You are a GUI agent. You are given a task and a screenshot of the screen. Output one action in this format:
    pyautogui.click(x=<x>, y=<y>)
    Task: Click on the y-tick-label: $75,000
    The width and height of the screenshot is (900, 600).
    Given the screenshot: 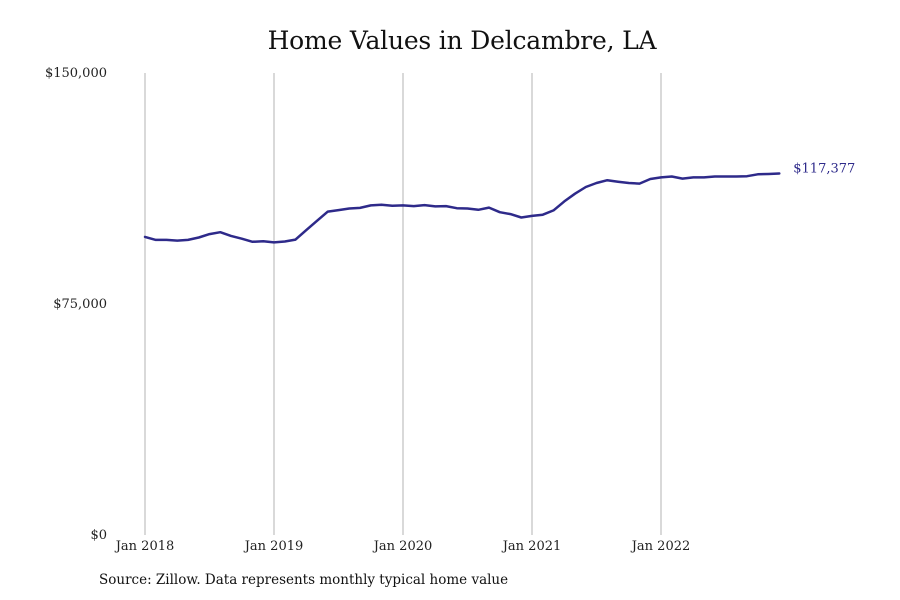 What is the action you would take?
    pyautogui.click(x=80, y=304)
    